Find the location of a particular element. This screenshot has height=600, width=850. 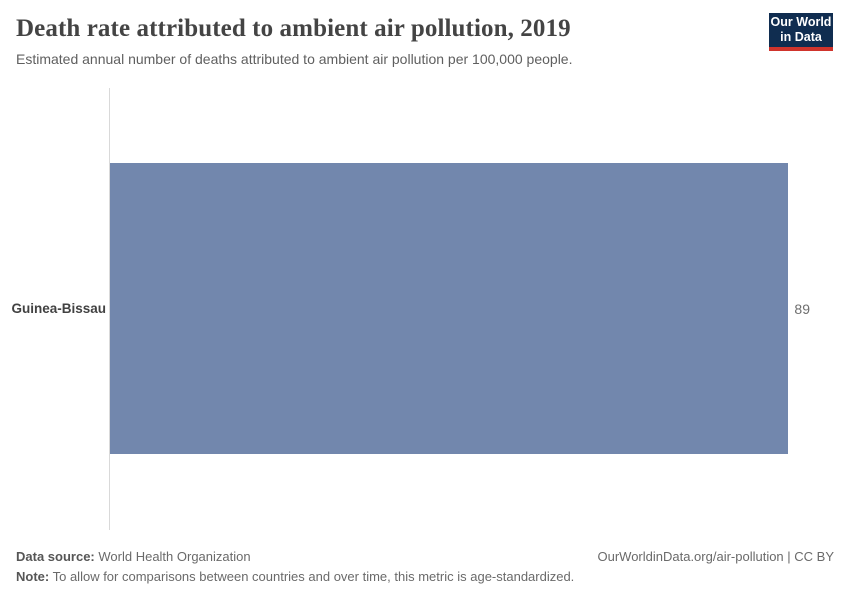

y-axis-line is located at coordinates (109, 309).